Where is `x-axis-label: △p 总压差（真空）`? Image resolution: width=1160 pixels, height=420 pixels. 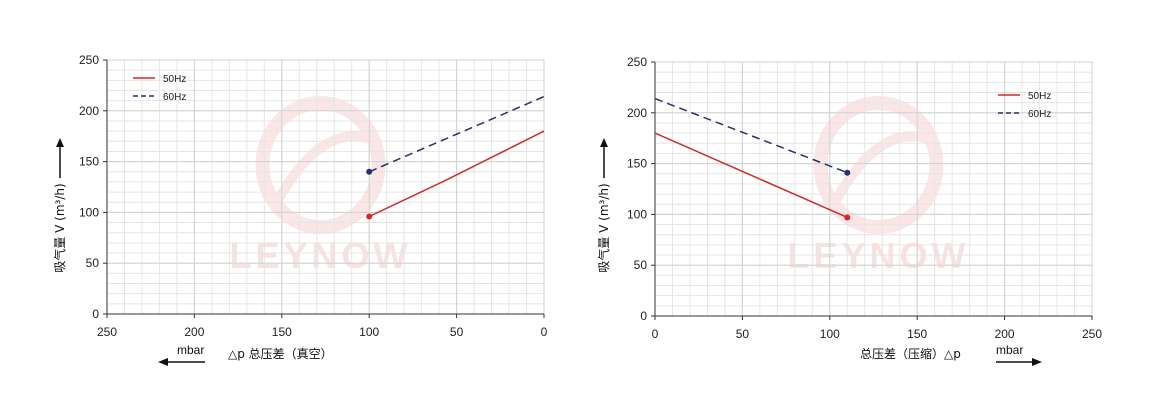 x-axis-label: △p 总压差（真空） is located at coordinates (280, 354).